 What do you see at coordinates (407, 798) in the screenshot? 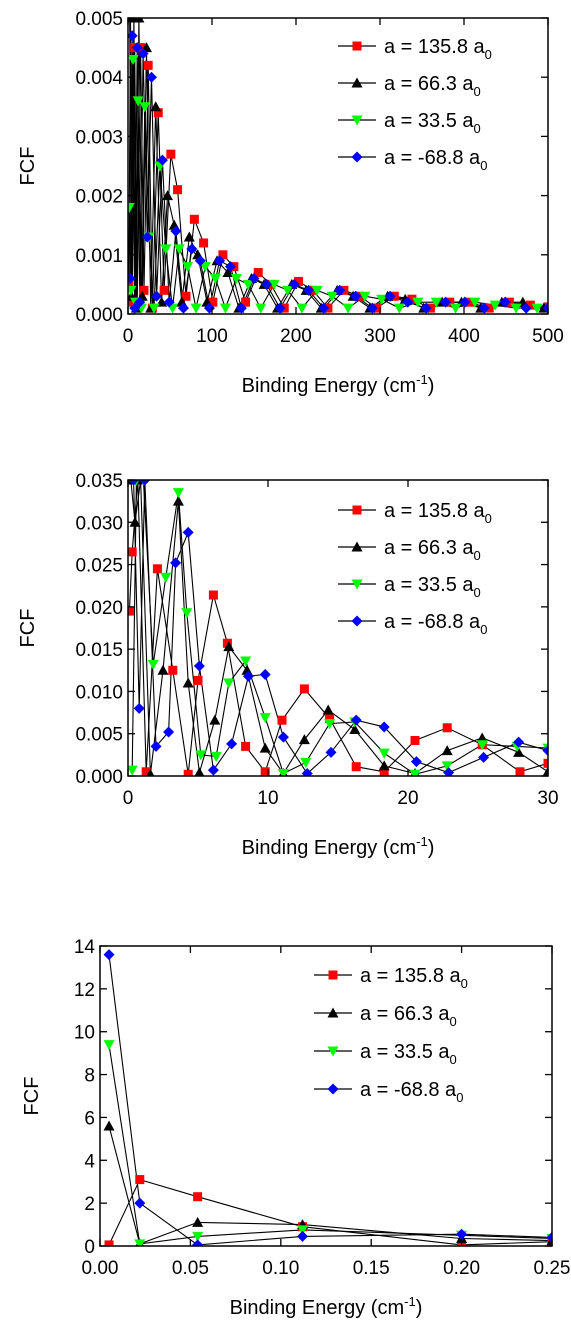
I see `x-tick-label: 20` at bounding box center [407, 798].